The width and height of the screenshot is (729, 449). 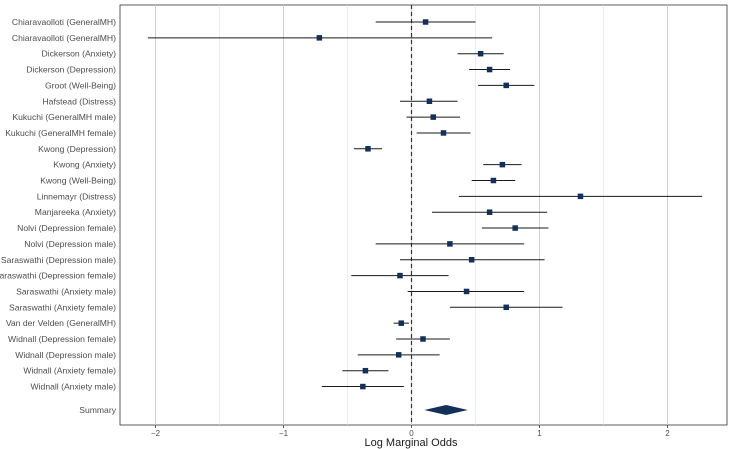 What do you see at coordinates (283, 228) in the screenshot?
I see `study-row: Nolvi (Depression female)` at bounding box center [283, 228].